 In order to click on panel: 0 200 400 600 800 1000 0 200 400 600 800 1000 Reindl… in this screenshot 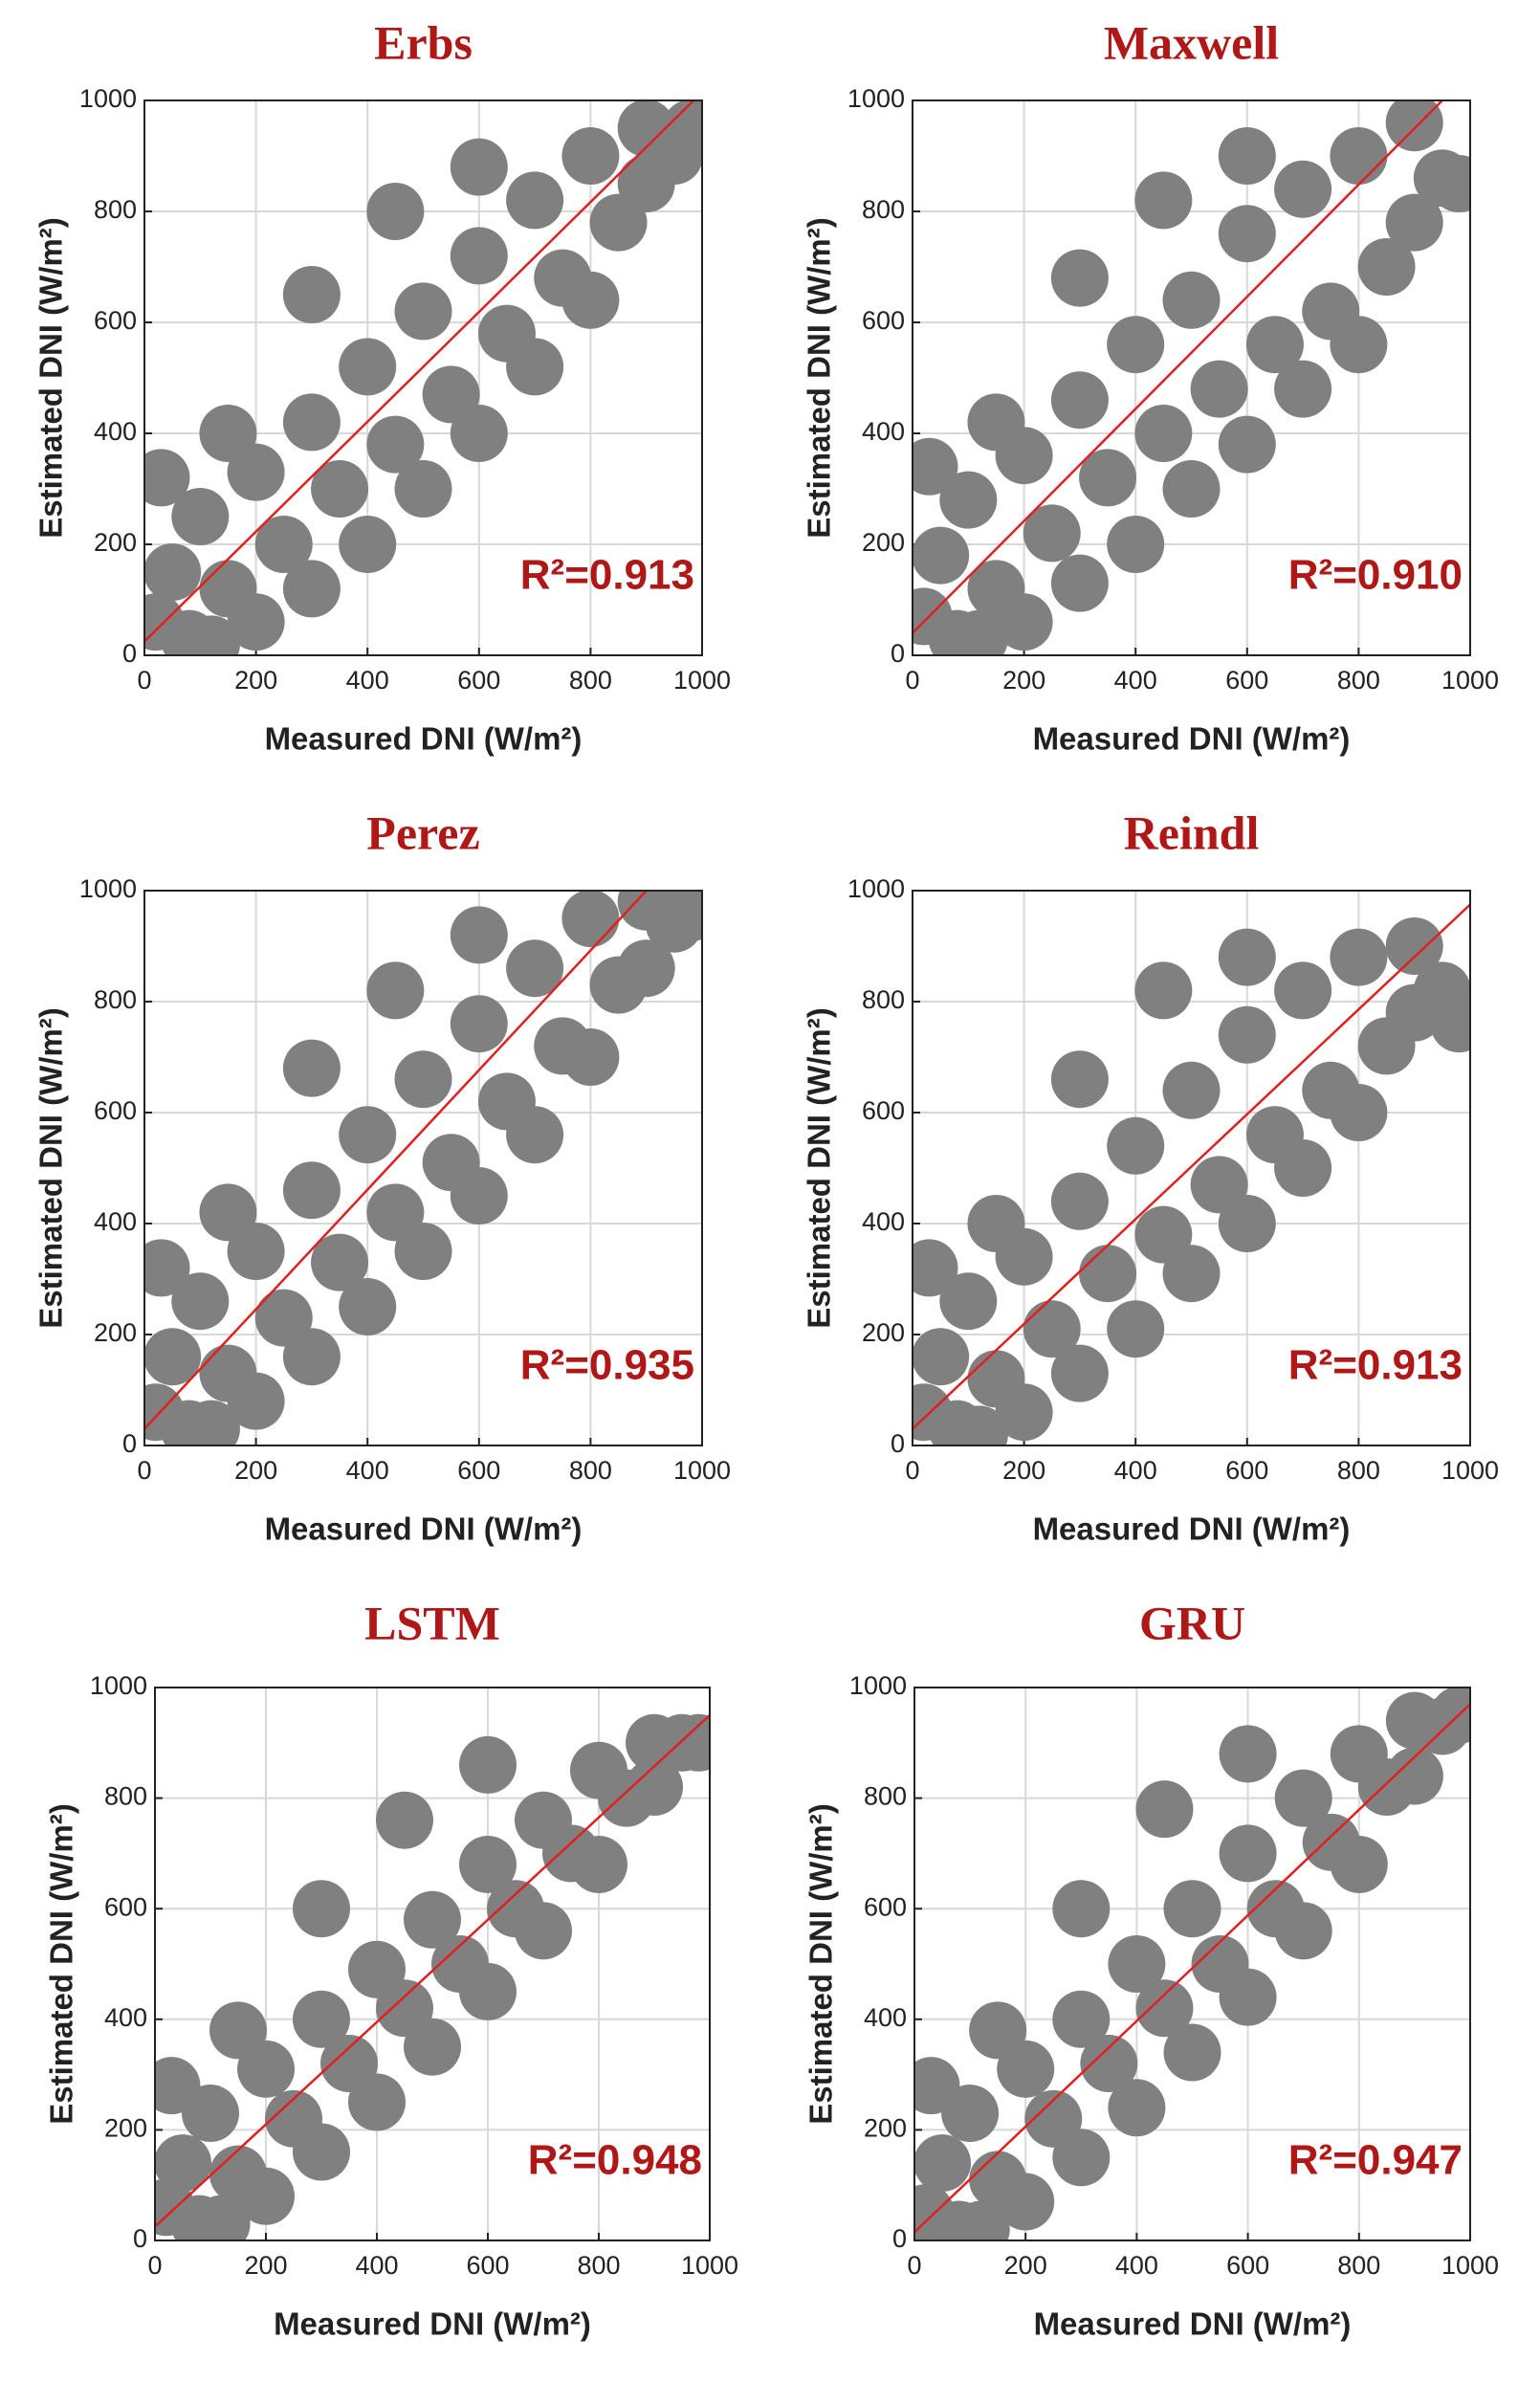, I will do `click(1150, 1175)`.